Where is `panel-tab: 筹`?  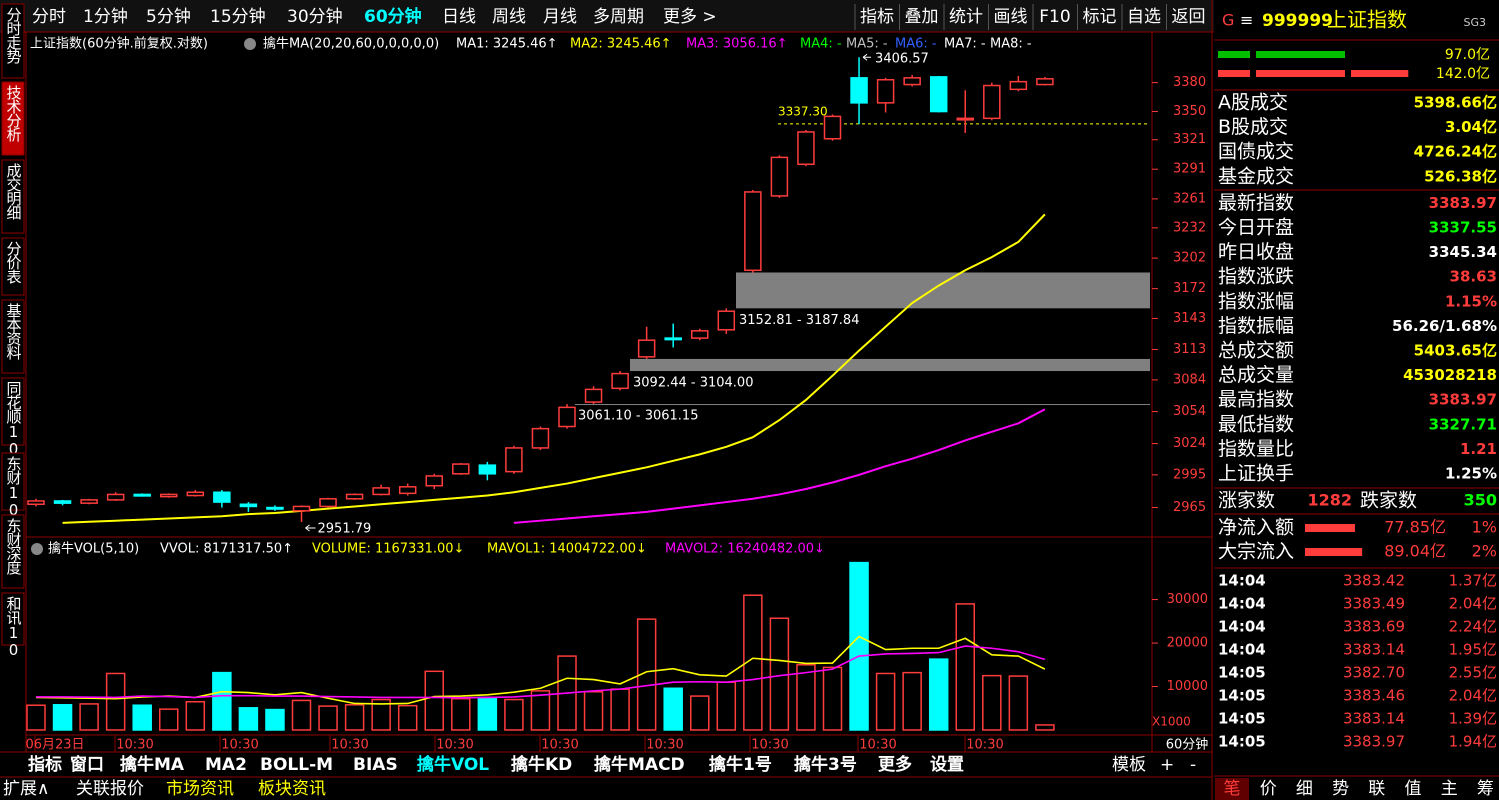
panel-tab: 筹 is located at coordinates (1485, 789).